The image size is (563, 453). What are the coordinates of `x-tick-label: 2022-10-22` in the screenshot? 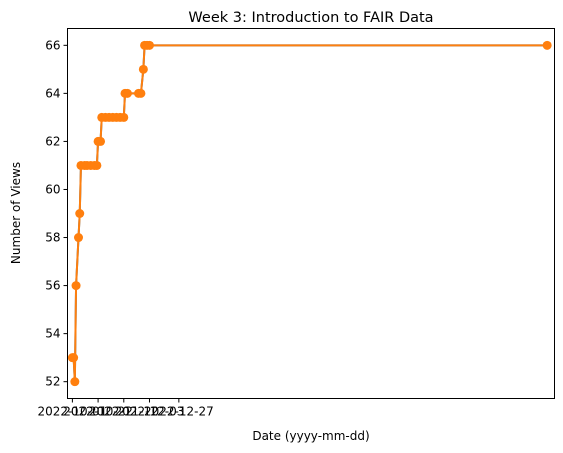 It's located at (98, 412).